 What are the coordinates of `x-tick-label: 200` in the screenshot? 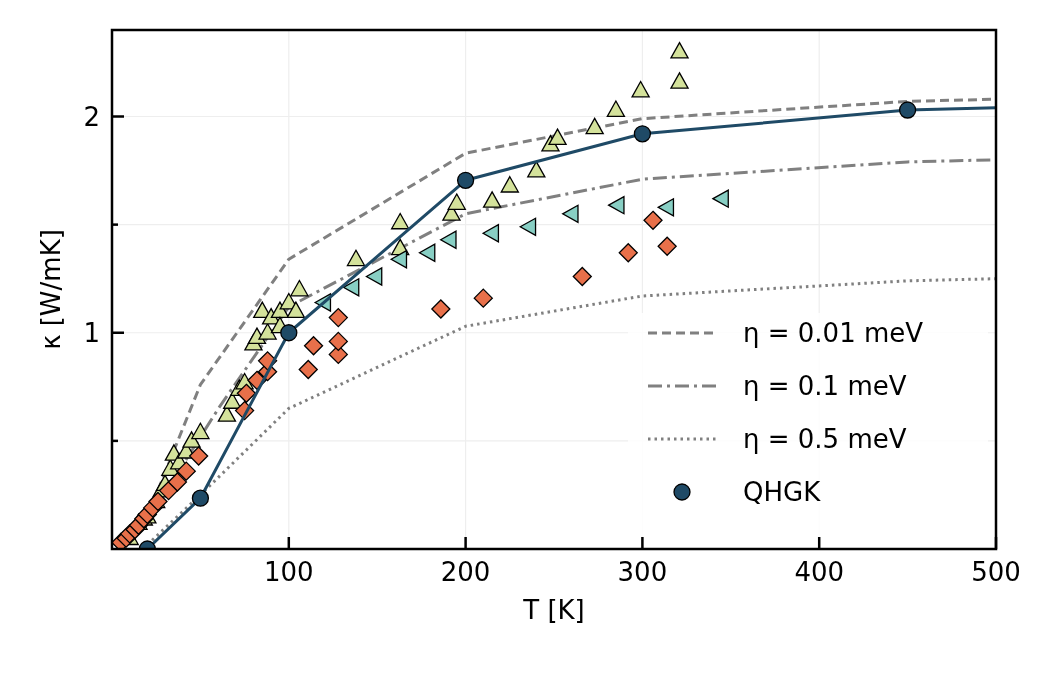 It's located at (465, 572).